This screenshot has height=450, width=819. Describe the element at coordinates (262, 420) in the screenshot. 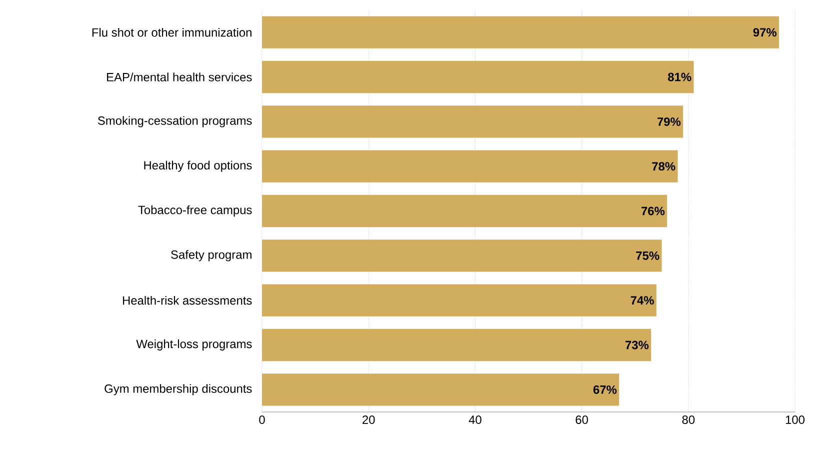

I see `x-tick-label: 0` at that location.